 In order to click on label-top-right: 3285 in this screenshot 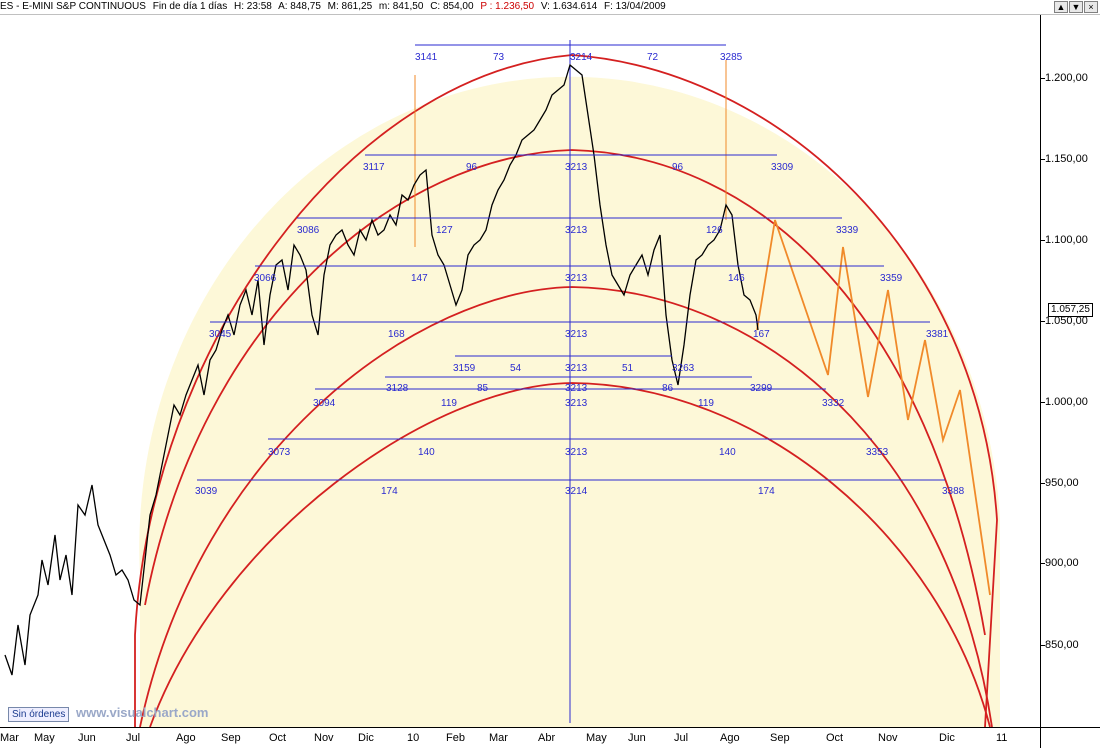, I will do `click(731, 57)`.